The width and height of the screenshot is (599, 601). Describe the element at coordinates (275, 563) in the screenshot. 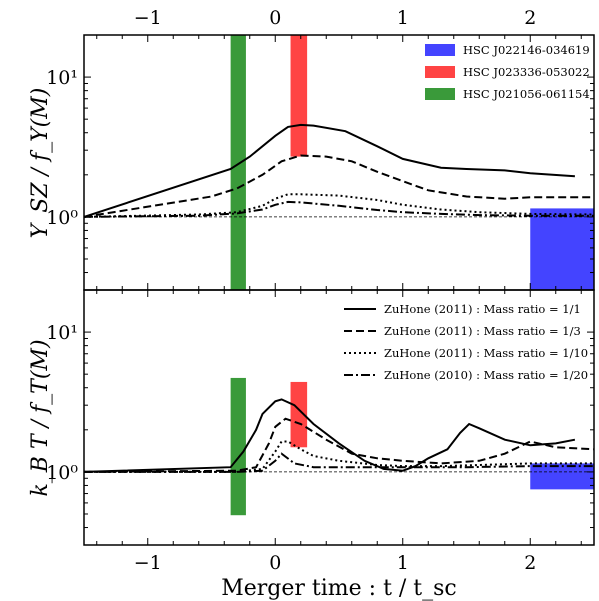

I see `x-tick-label: 0` at that location.